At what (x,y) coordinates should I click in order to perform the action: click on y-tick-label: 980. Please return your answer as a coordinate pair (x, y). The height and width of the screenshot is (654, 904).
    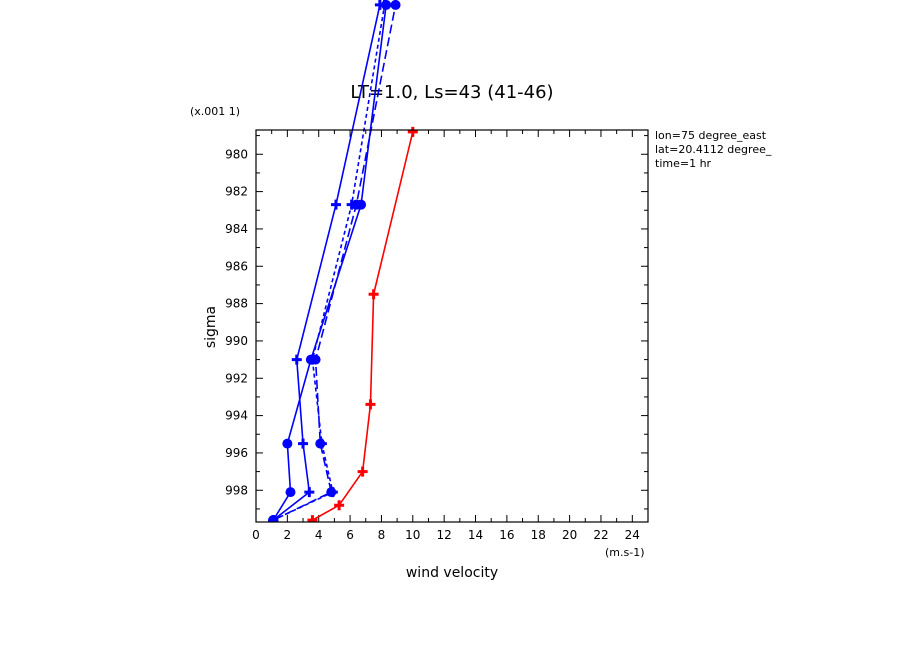
    Looking at the image, I should click on (236, 154).